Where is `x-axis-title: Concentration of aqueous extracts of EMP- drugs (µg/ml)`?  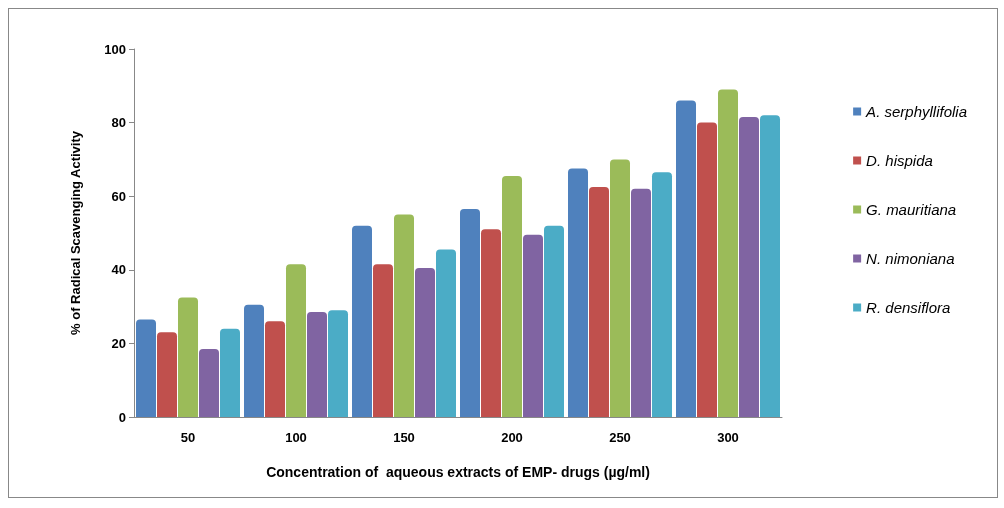 x-axis-title: Concentration of aqueous extracts of EMP- drugs (µg/ml) is located at coordinates (458, 472).